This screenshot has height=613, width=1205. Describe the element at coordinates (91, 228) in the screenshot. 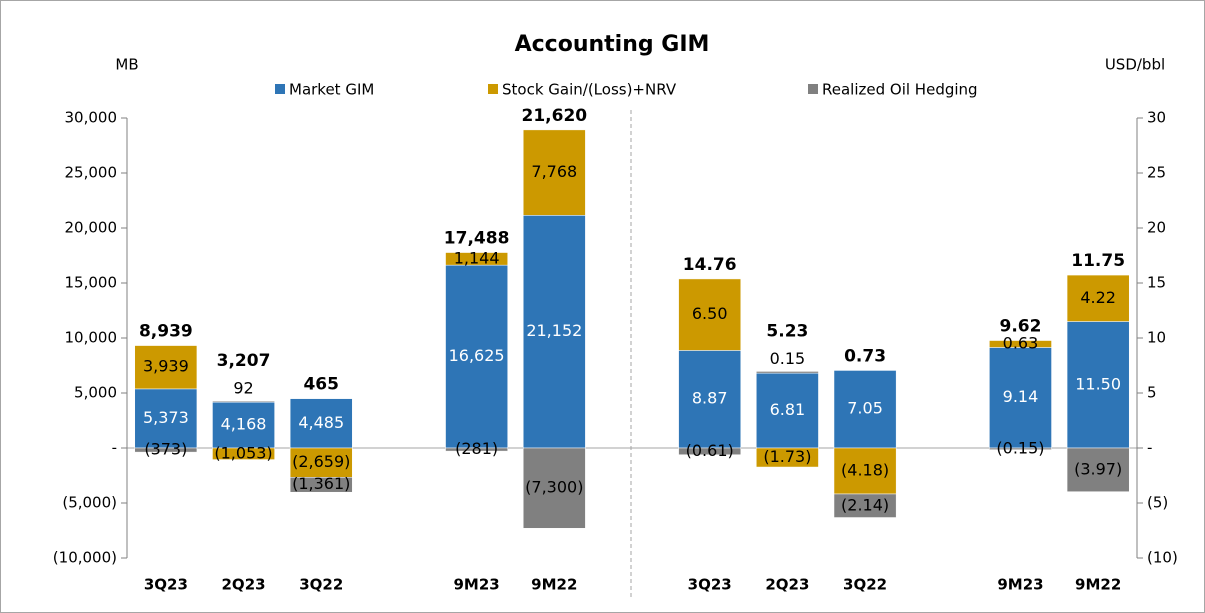

I see `y-tick-label: 20,000` at that location.